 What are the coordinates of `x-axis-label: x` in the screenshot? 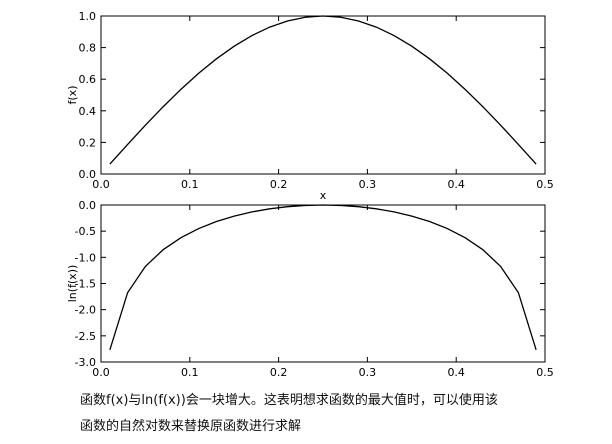 It's located at (323, 195).